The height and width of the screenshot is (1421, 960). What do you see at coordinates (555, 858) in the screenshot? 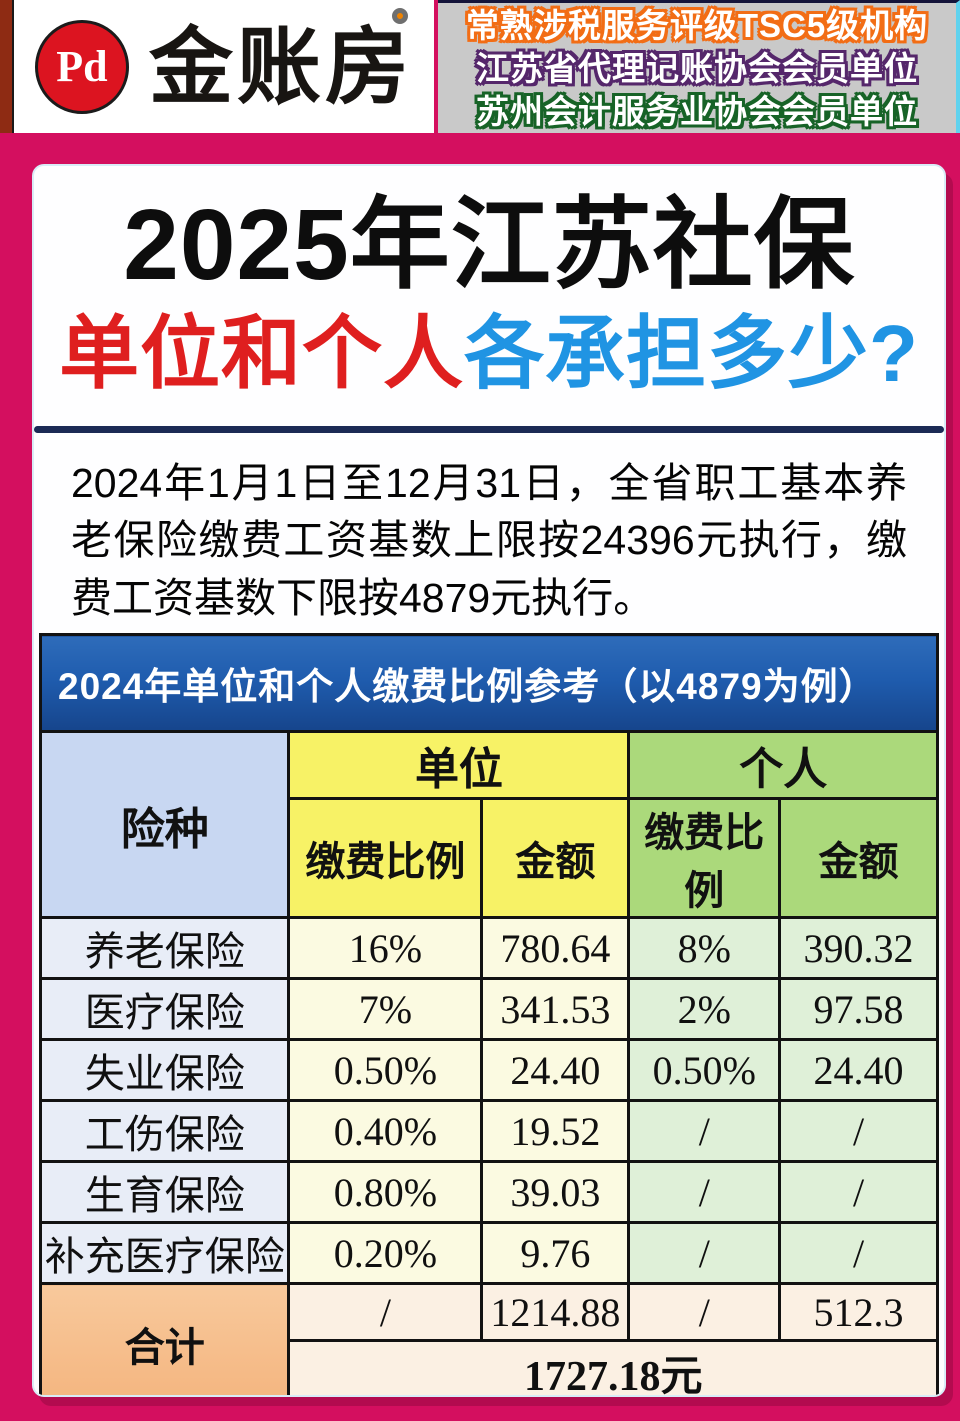
I see `header-company-amount: 金额` at bounding box center [555, 858].